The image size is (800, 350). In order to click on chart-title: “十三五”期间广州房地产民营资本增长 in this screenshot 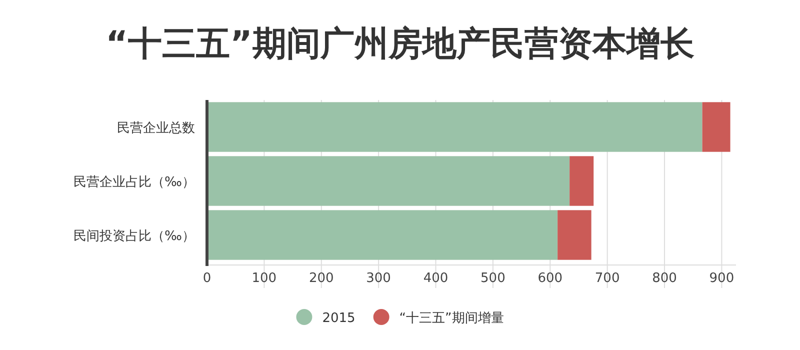, I will do `click(400, 44)`.